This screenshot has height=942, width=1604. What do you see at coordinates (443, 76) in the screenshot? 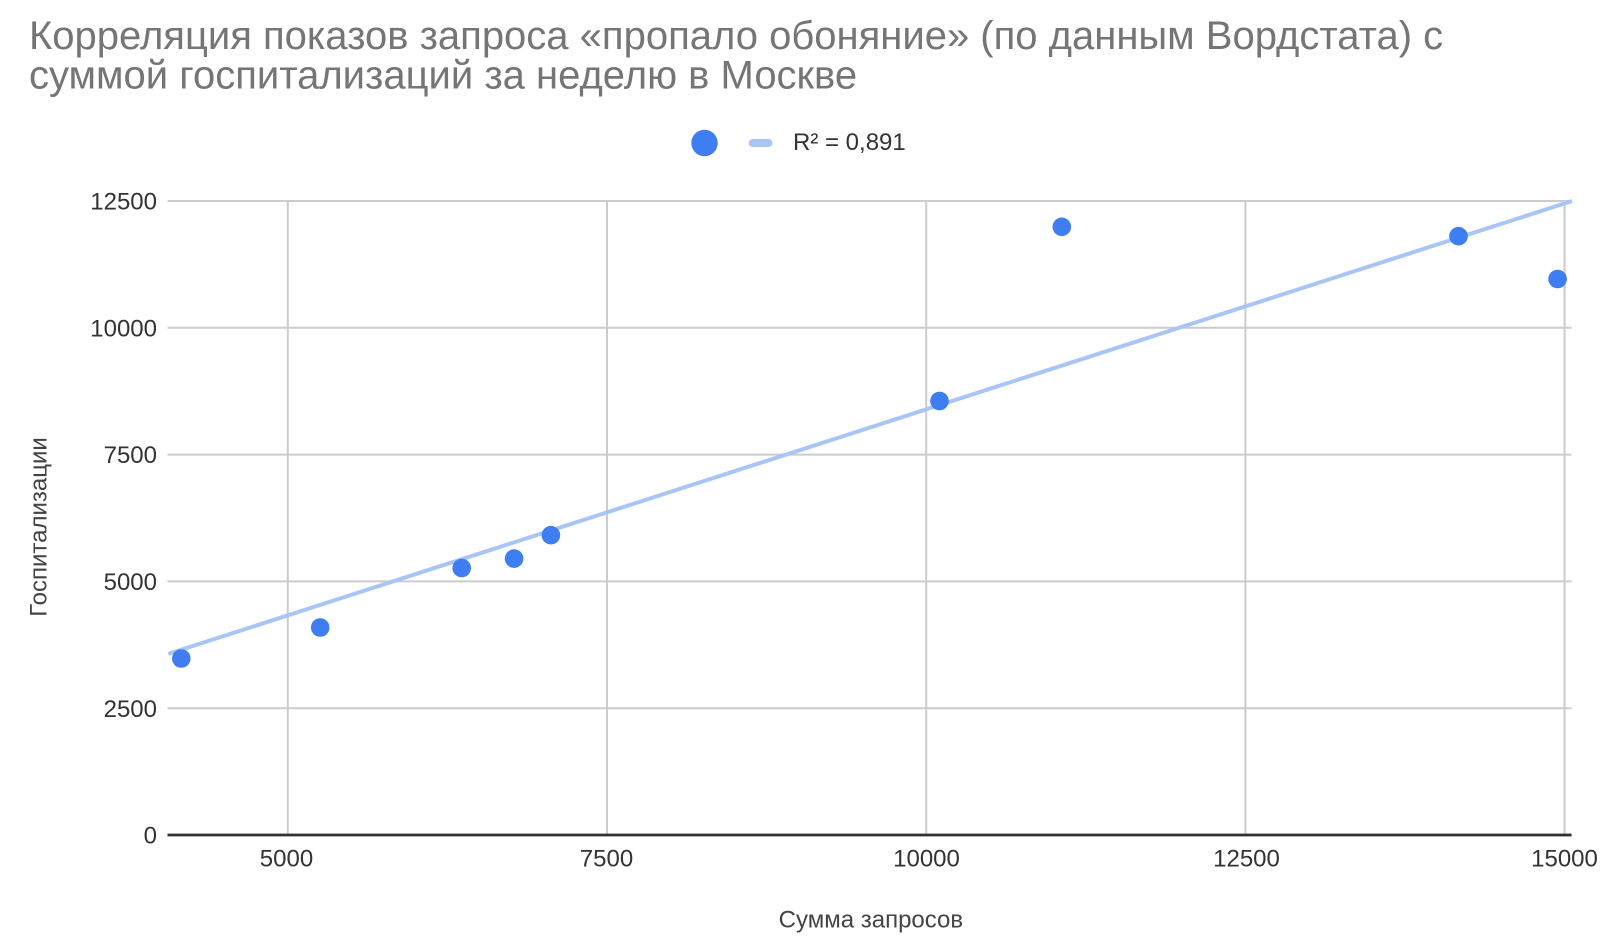
I see `svg-text:суммой госпитализаций за недел: суммой госпитализаций за неделю в Москве` at bounding box center [443, 76].